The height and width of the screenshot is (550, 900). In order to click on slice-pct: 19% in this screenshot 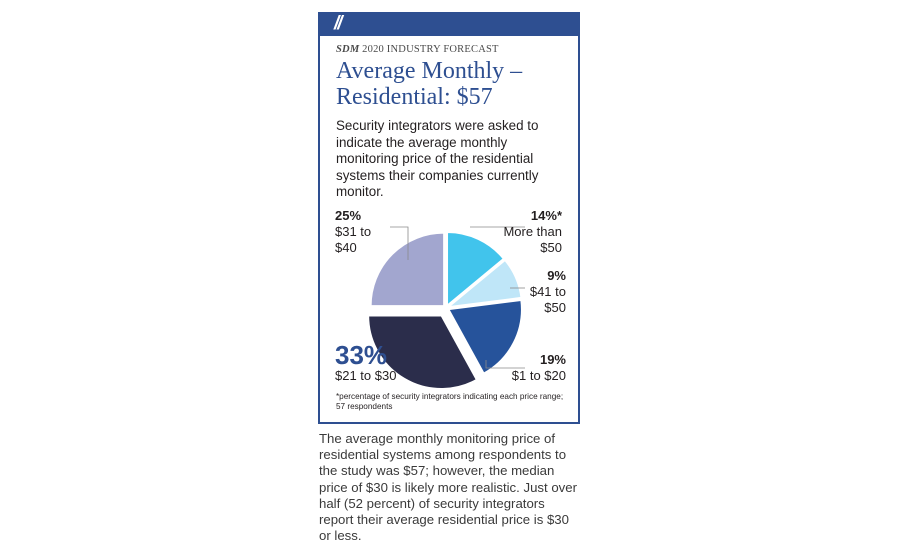, I will do `click(552, 359)`.